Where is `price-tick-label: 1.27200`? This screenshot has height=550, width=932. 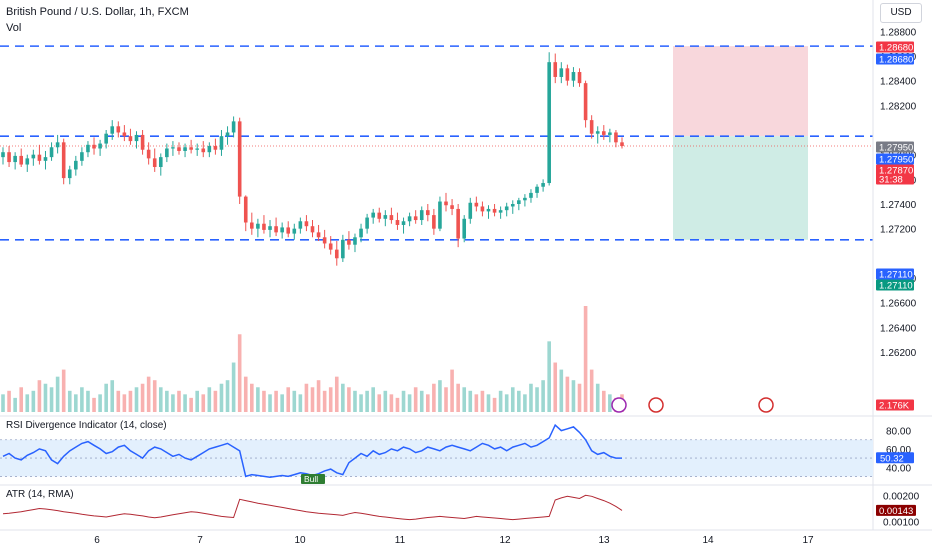 price-tick-label: 1.27200 is located at coordinates (898, 230).